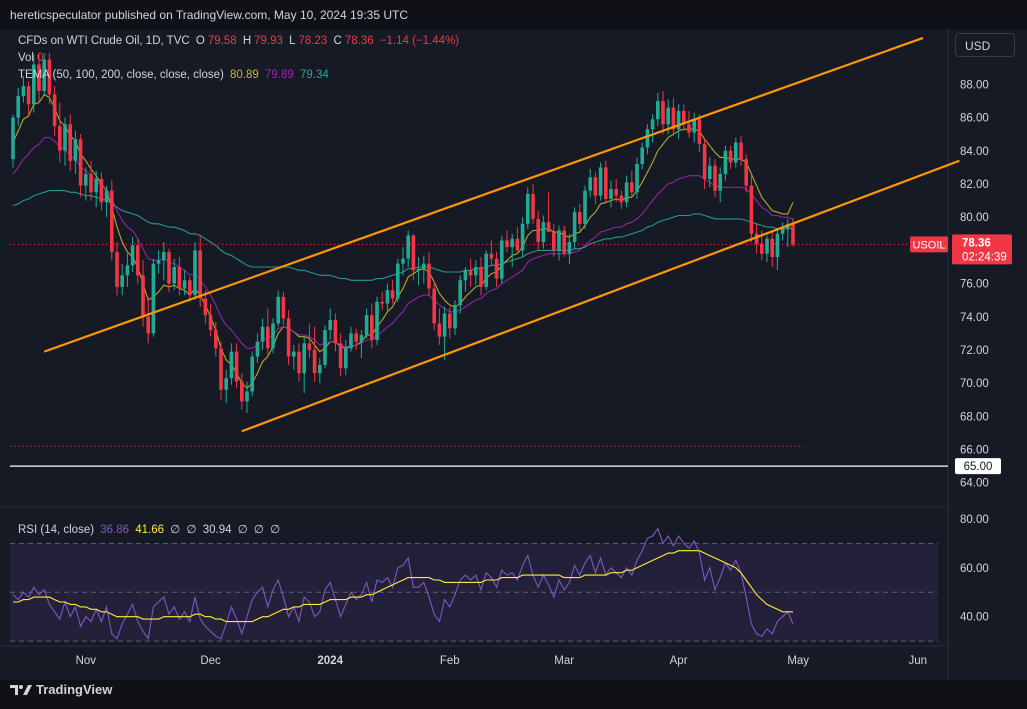  What do you see at coordinates (359, 41) in the screenshot?
I see `close-value: 78.36` at bounding box center [359, 41].